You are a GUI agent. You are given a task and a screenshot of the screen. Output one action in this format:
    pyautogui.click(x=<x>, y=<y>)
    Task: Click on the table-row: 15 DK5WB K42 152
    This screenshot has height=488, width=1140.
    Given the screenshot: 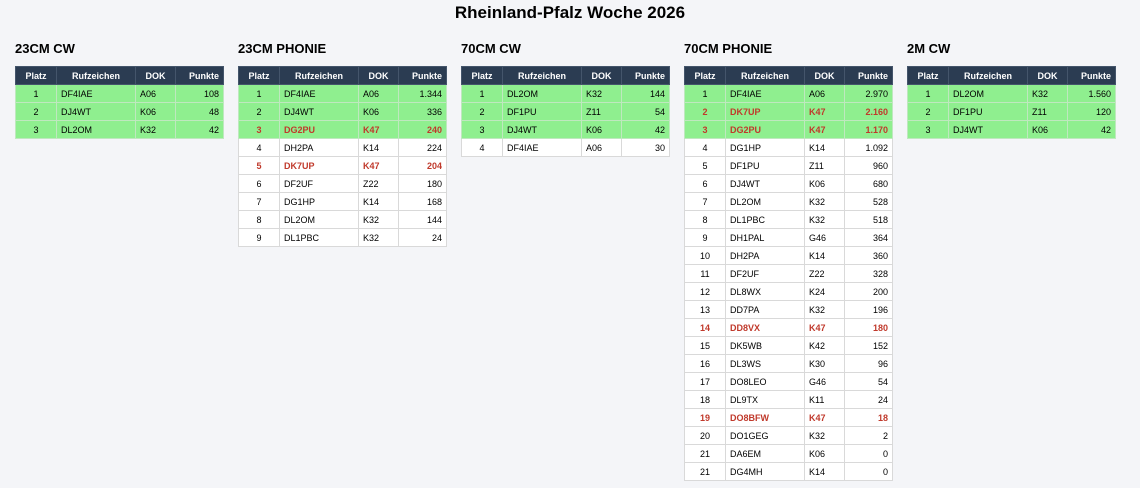 What is the action you would take?
    pyautogui.click(x=788, y=345)
    